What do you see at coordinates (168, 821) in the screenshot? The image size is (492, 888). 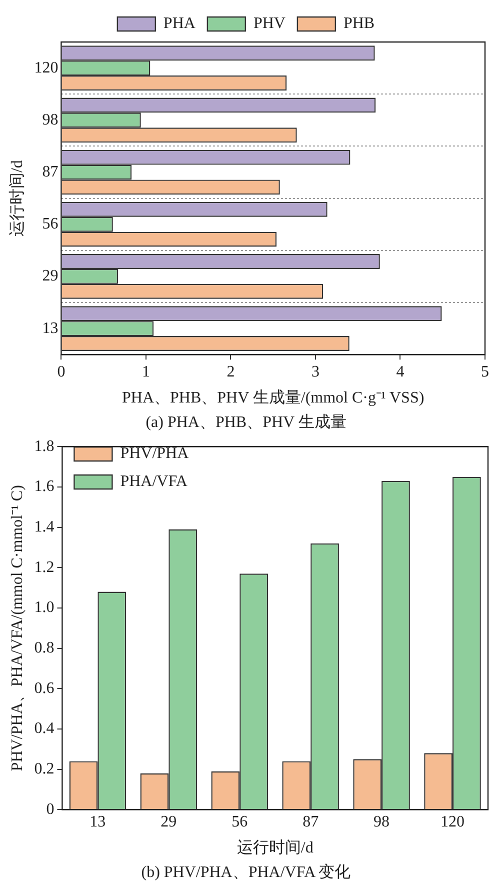 I see `x-tick-label: 29` at bounding box center [168, 821].